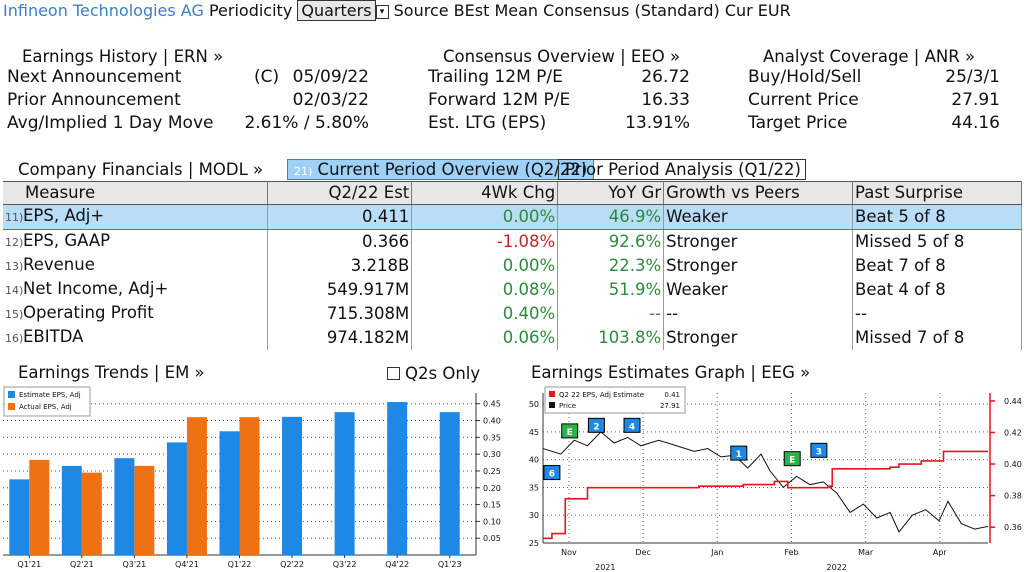 The width and height of the screenshot is (1024, 572). What do you see at coordinates (1013, 432) in the screenshot?
I see `right-tick-label: 0.42` at bounding box center [1013, 432].